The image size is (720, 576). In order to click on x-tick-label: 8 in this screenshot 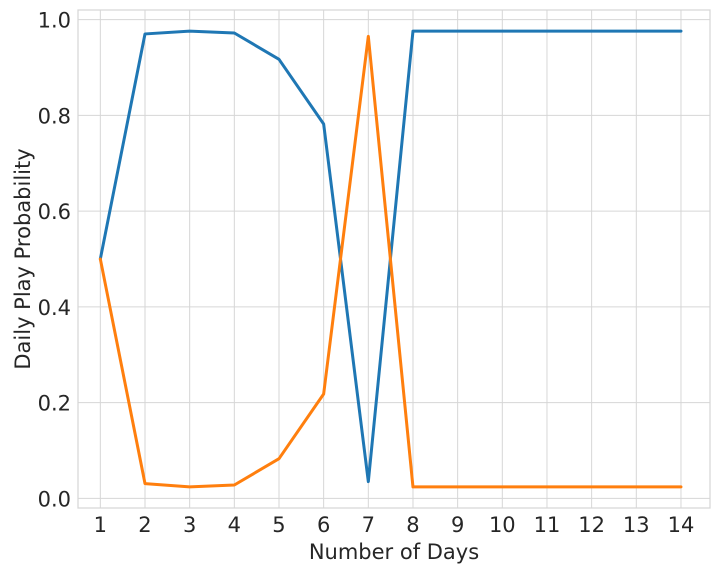, I will do `click(412, 525)`.